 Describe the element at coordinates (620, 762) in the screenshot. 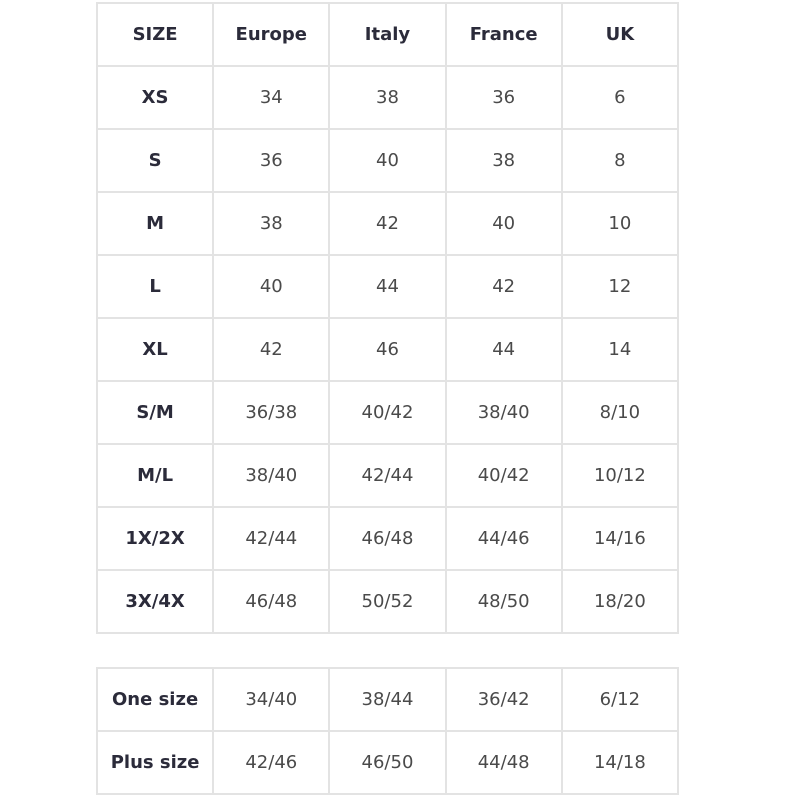

I see `table-cell: 14/18` at that location.